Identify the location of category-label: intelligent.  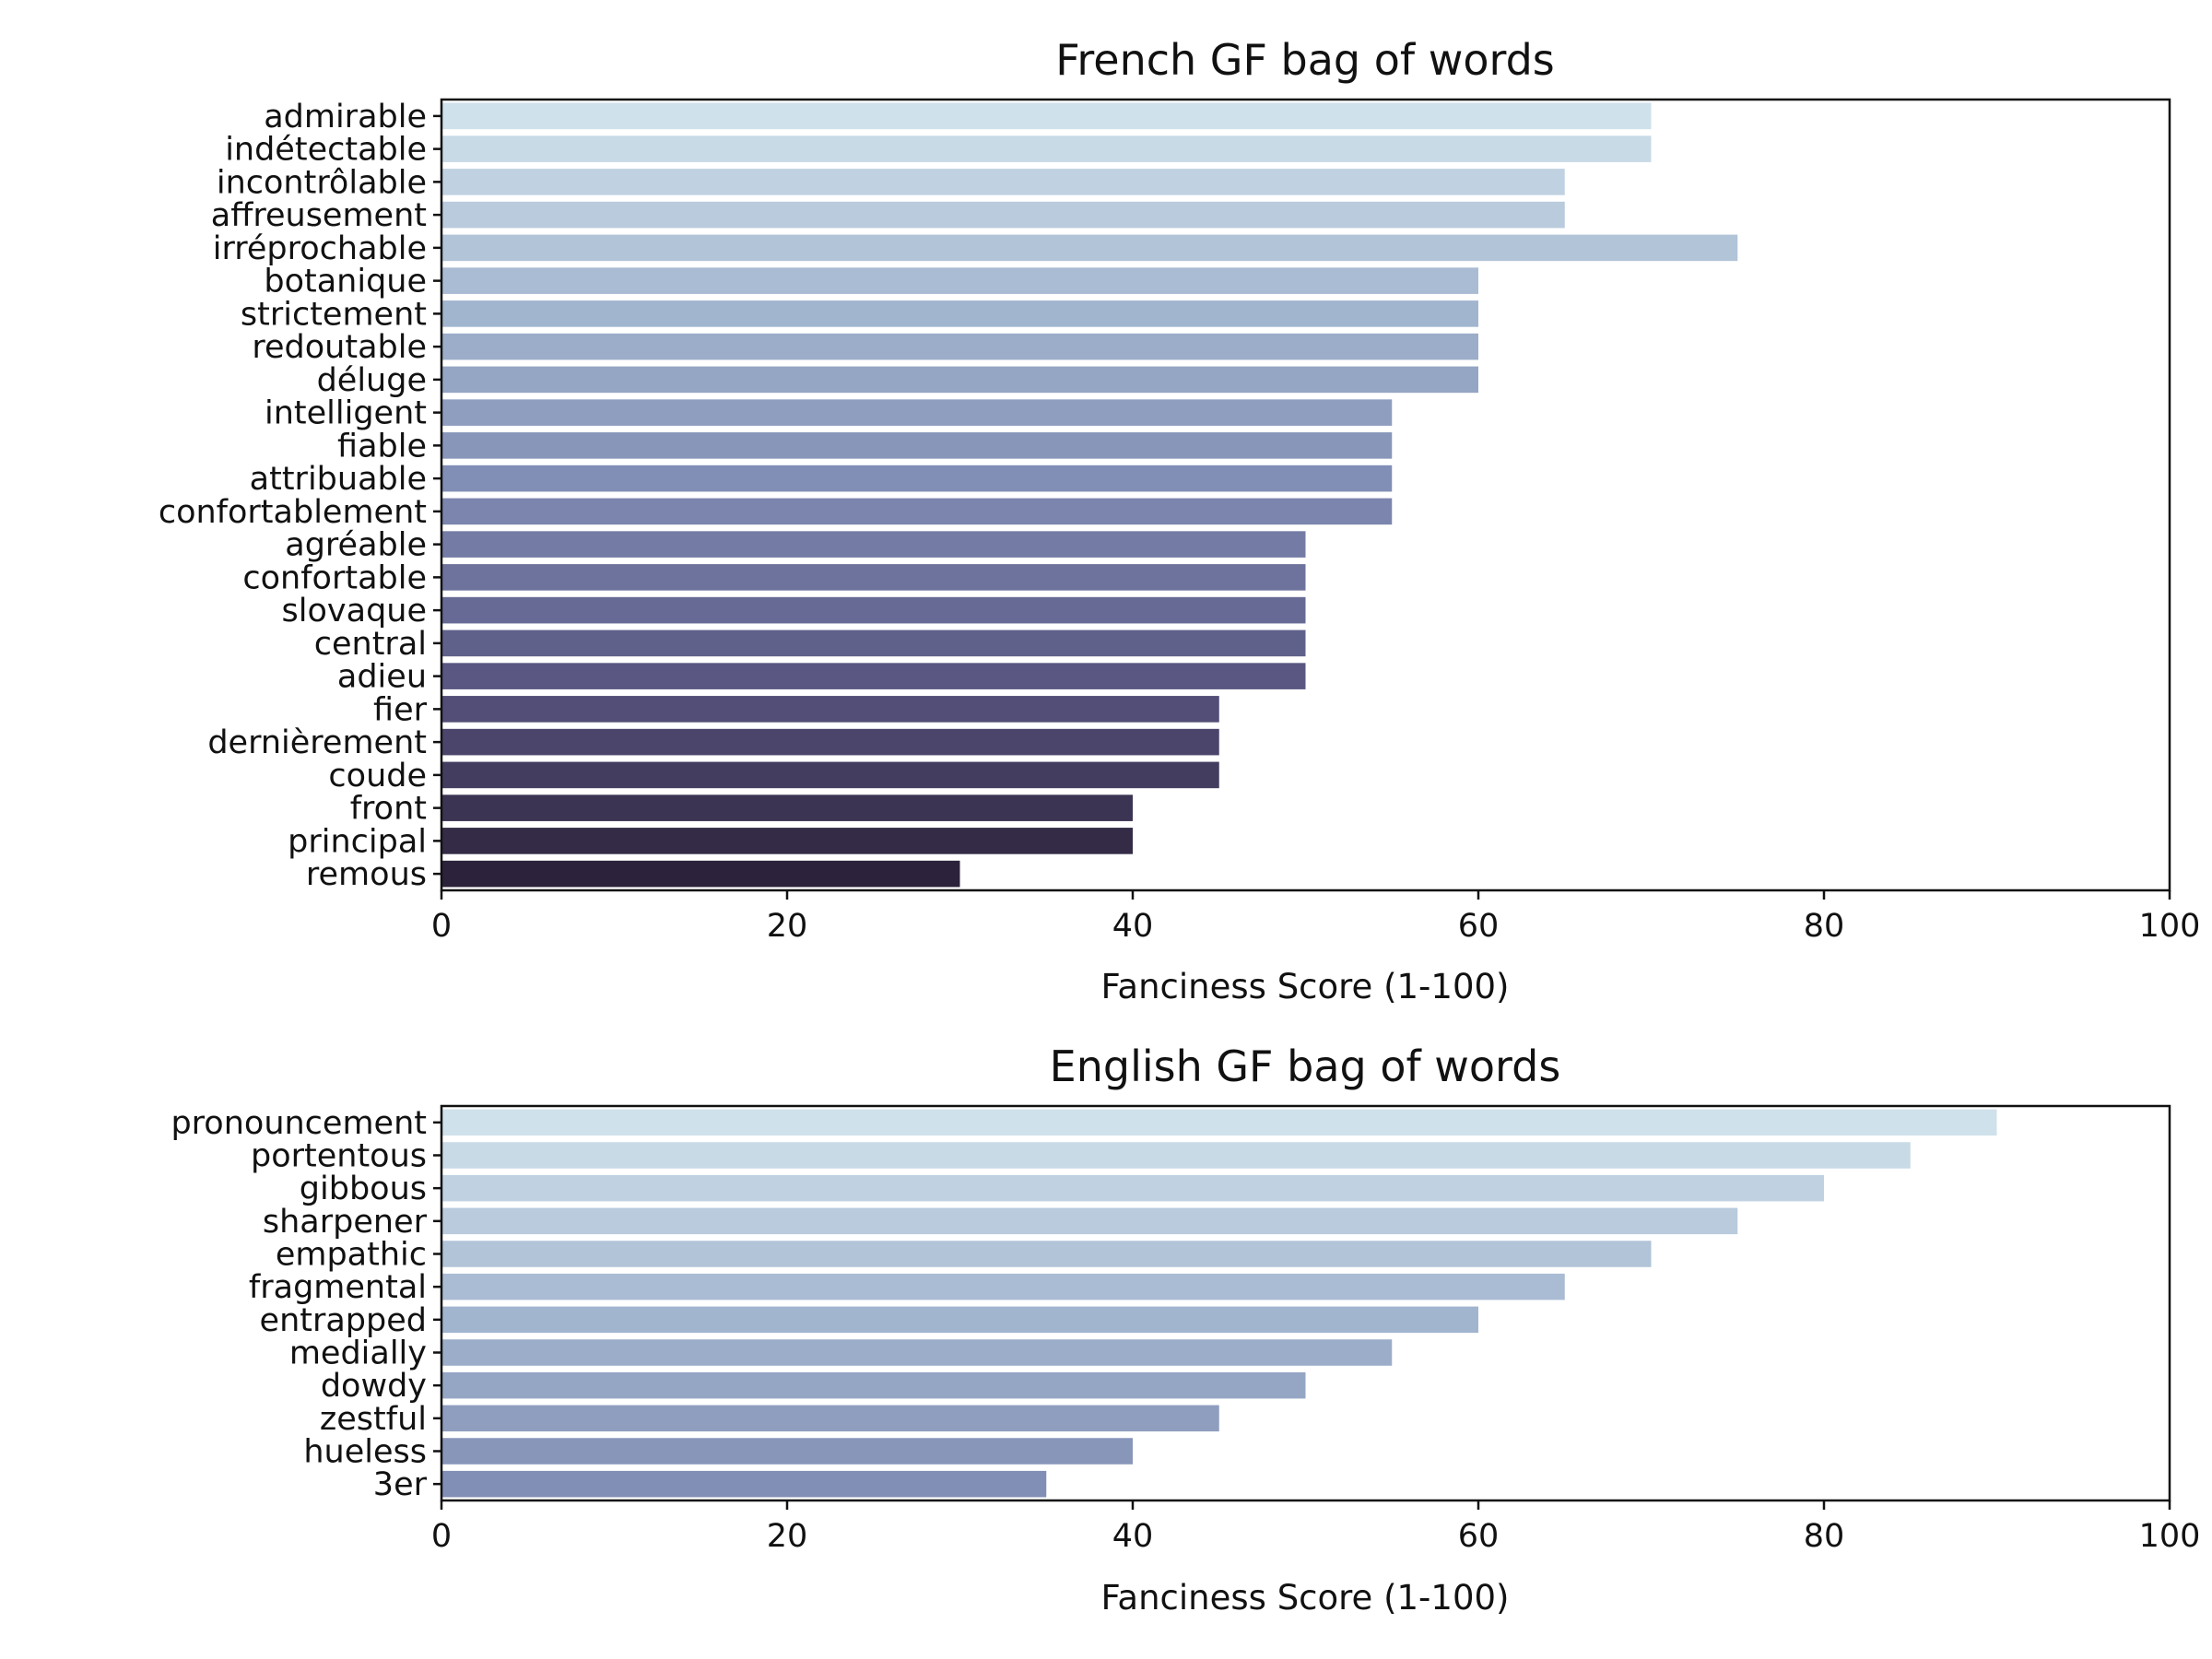
(346, 413).